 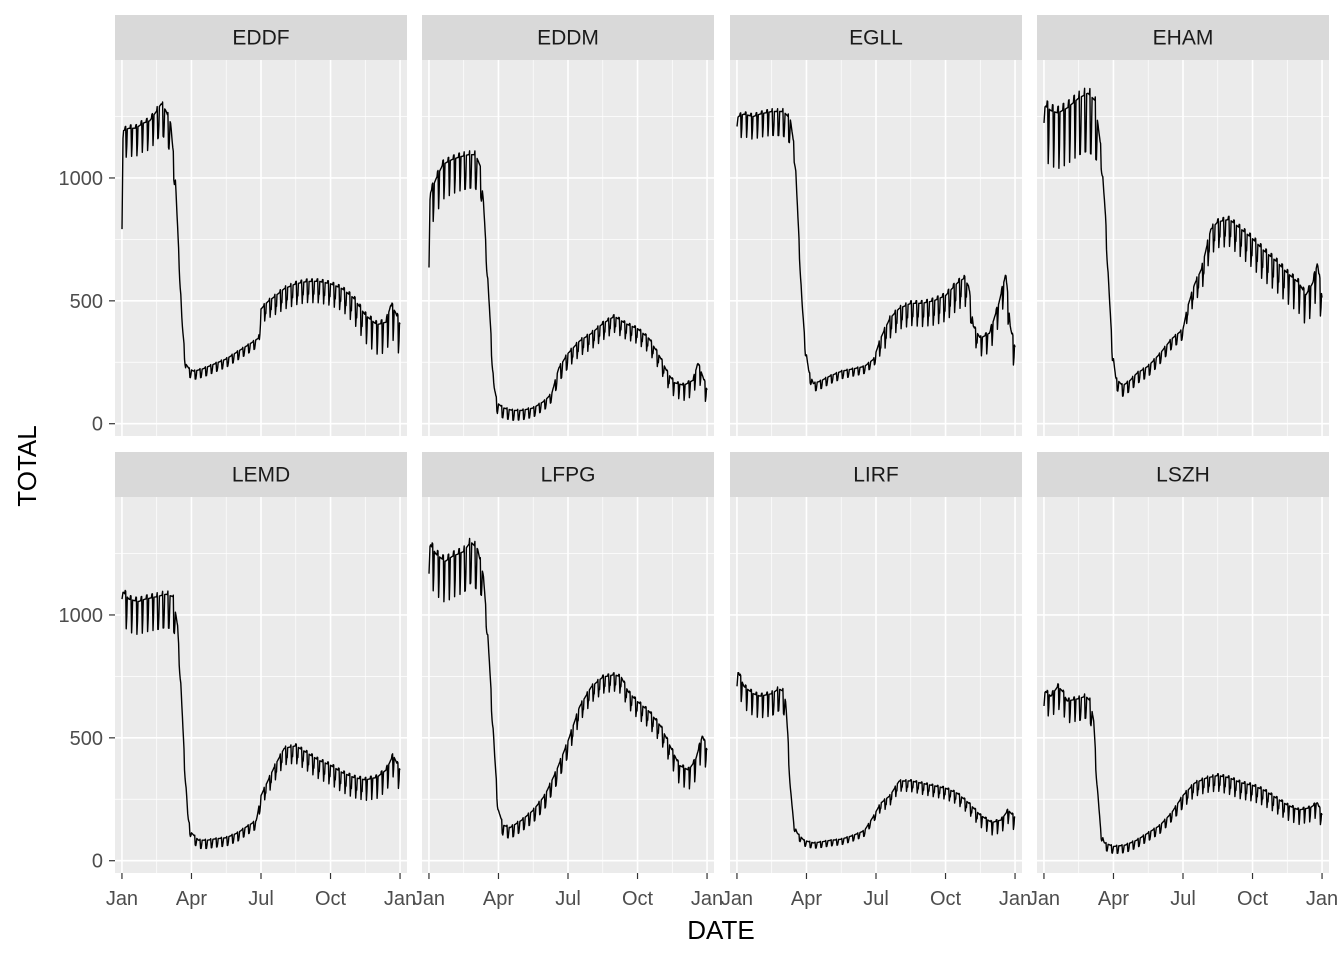 What do you see at coordinates (568, 688) in the screenshot?
I see `series-line-lfpg` at bounding box center [568, 688].